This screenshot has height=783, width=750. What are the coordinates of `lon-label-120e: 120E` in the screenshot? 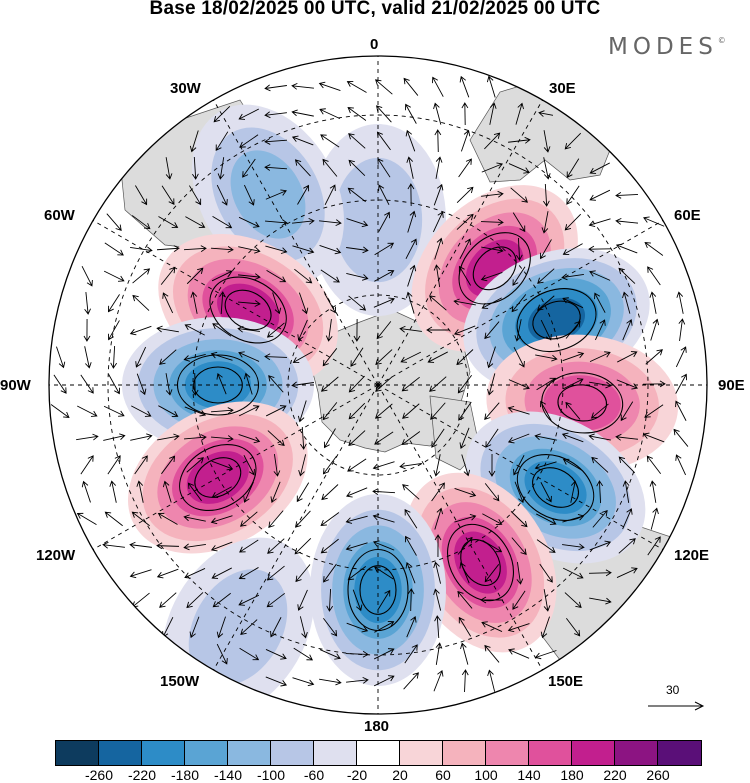 It's located at (692, 555).